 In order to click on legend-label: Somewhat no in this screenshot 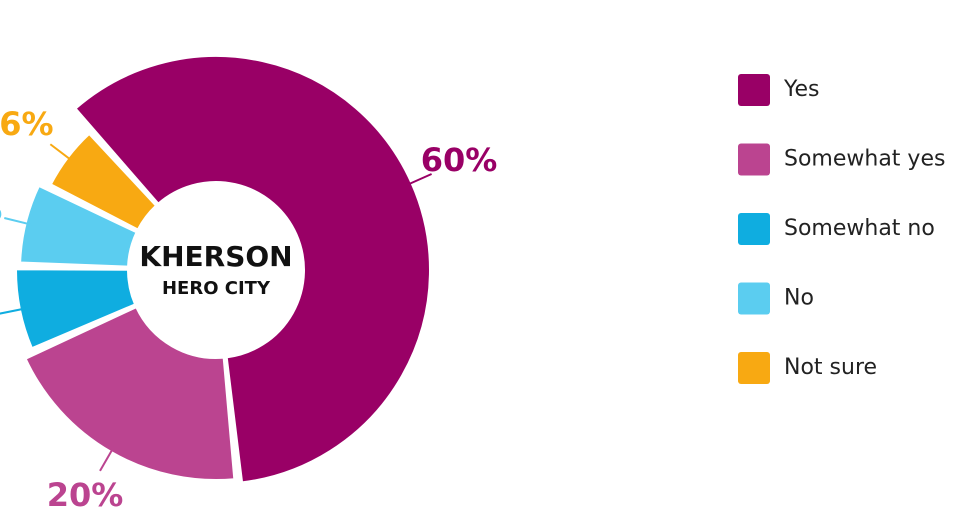, I will do `click(859, 228)`.